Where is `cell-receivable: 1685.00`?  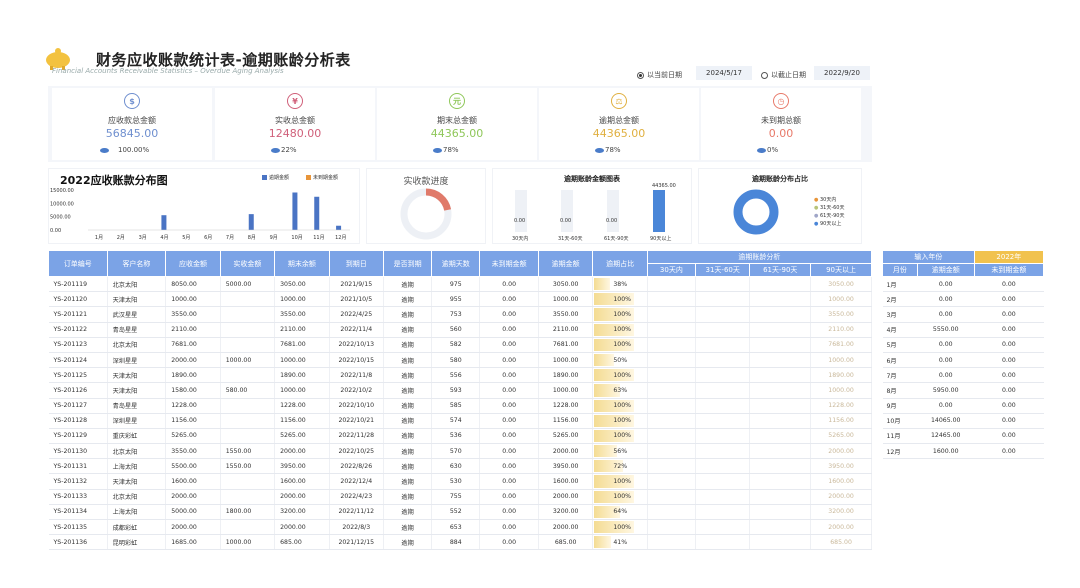 cell-receivable: 1685.00 is located at coordinates (193, 542).